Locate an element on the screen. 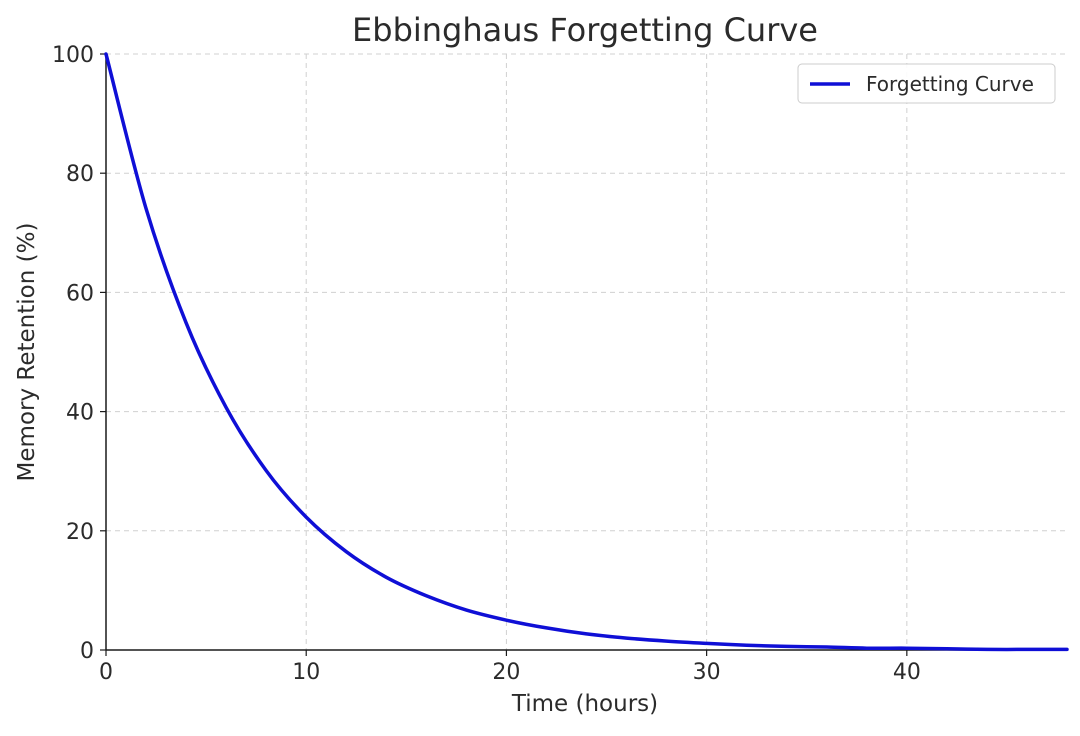 This screenshot has height=736, width=1080. x-tick-label: 30 is located at coordinates (707, 672).